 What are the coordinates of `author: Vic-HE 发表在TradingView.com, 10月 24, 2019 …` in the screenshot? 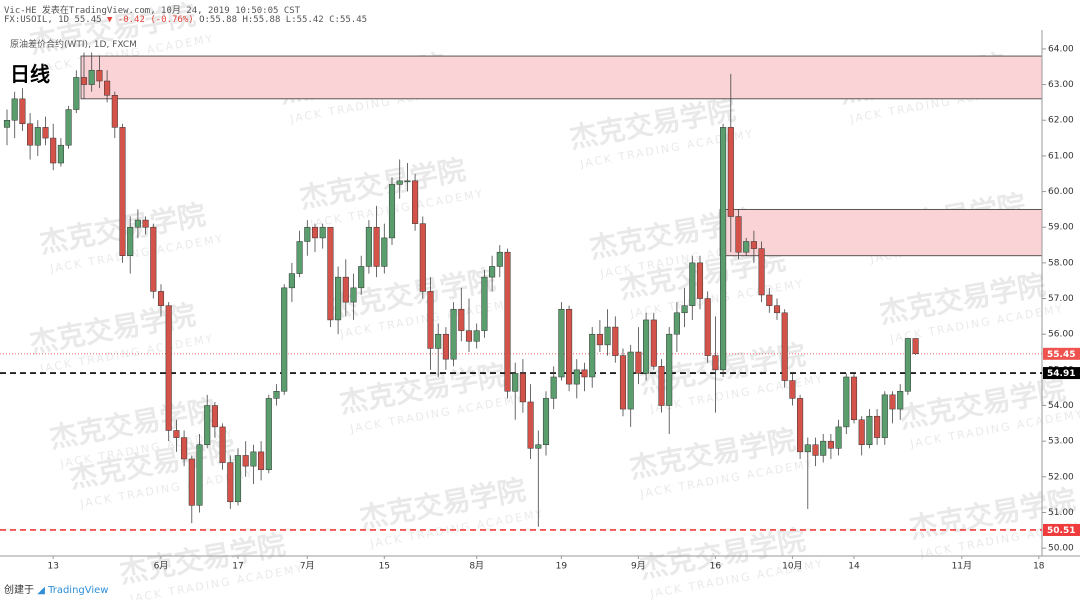 It's located at (152, 11).